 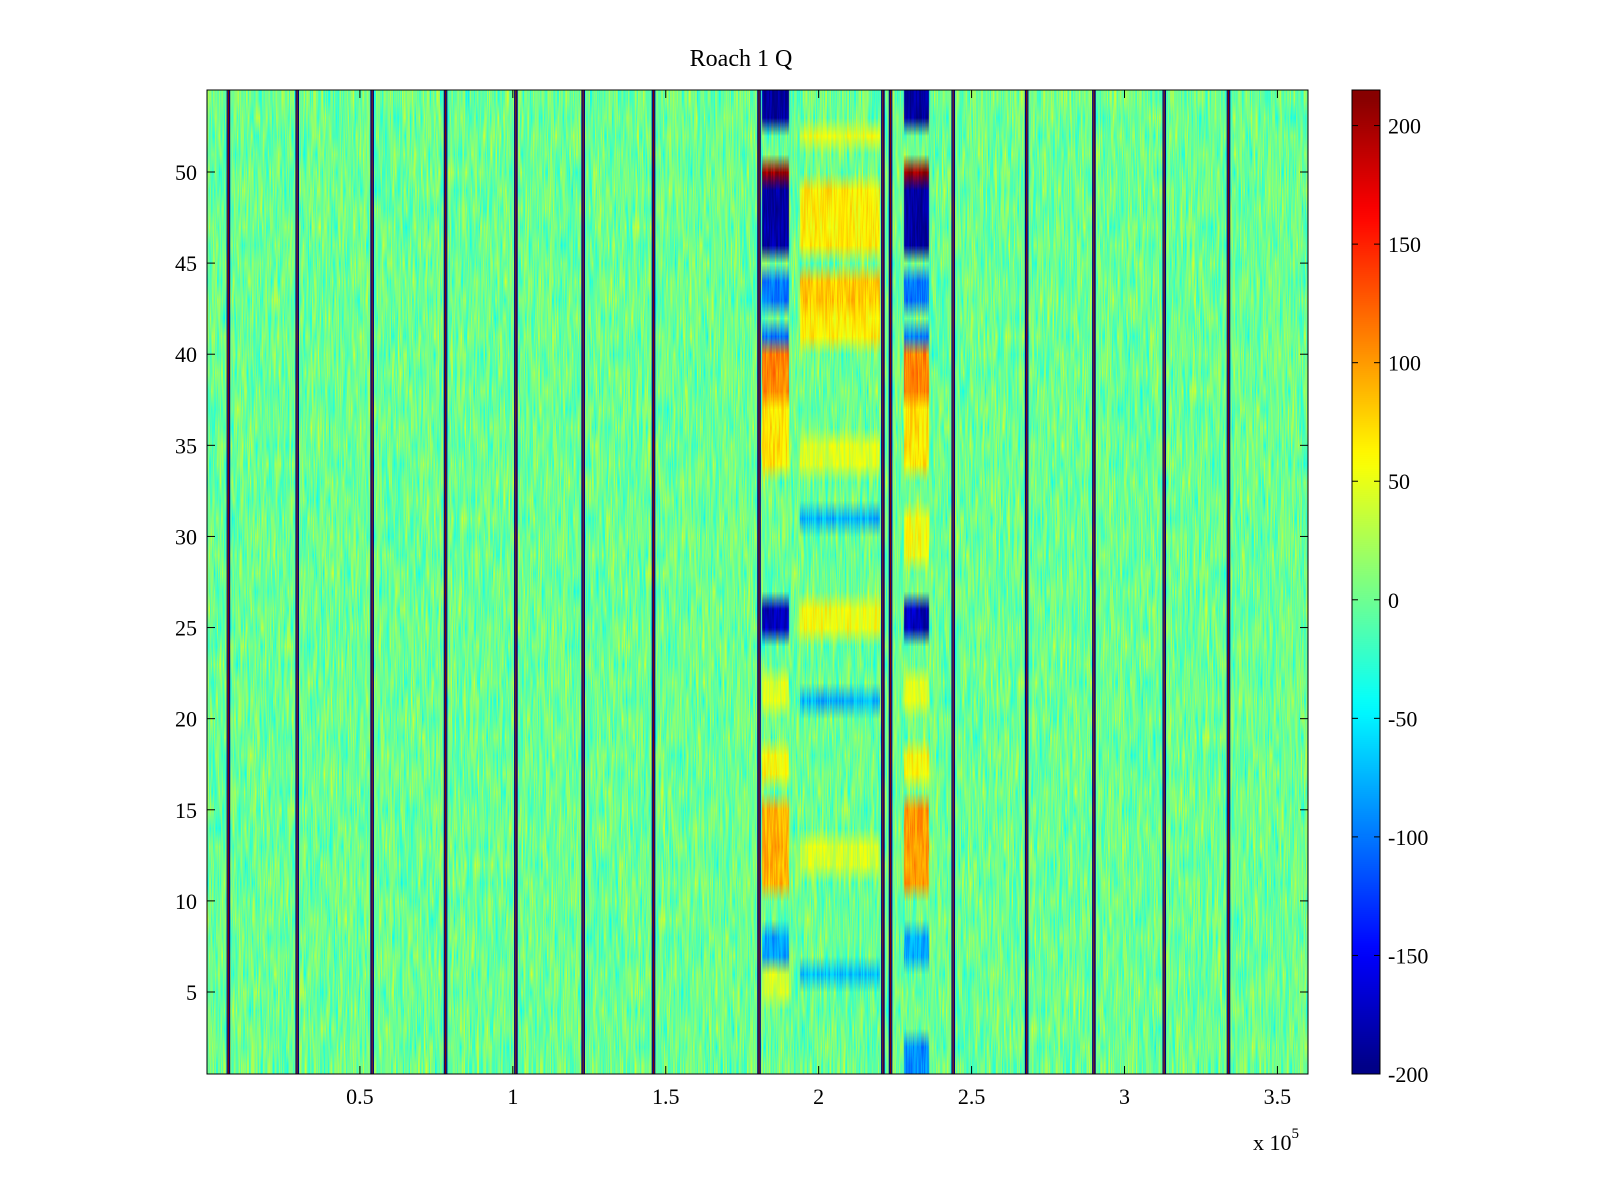 I want to click on x-tick-label: 3, so click(x=1124, y=1096).